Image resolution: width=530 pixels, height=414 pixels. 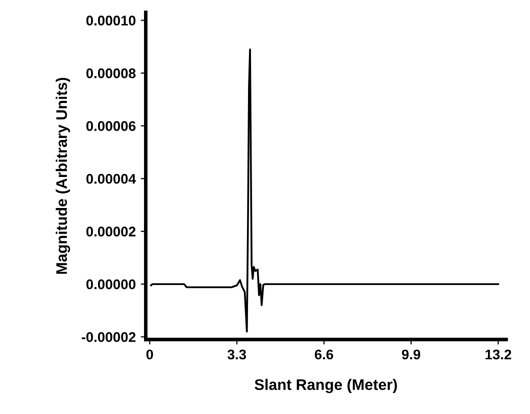 I want to click on x-axis-title: Slant Range (Meter), so click(x=325, y=386).